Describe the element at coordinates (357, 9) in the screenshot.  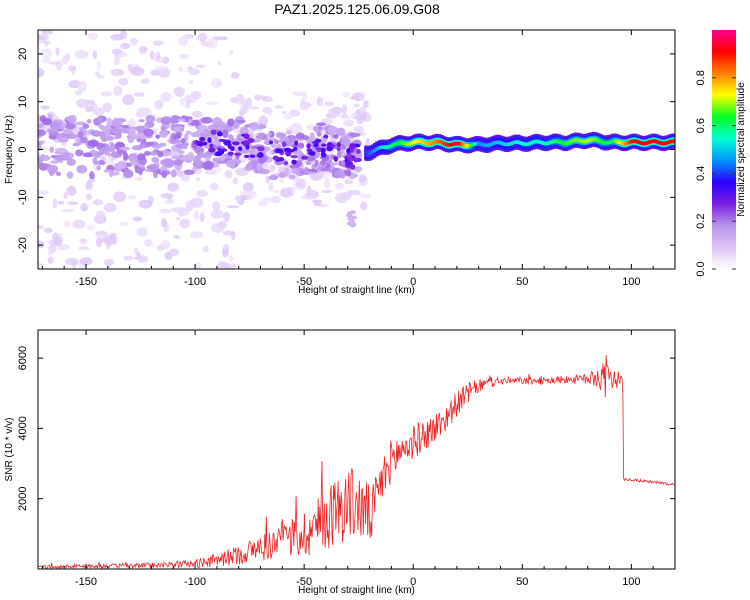
I see `chart-title: PAZ1.2025.125.06.09.G08` at that location.